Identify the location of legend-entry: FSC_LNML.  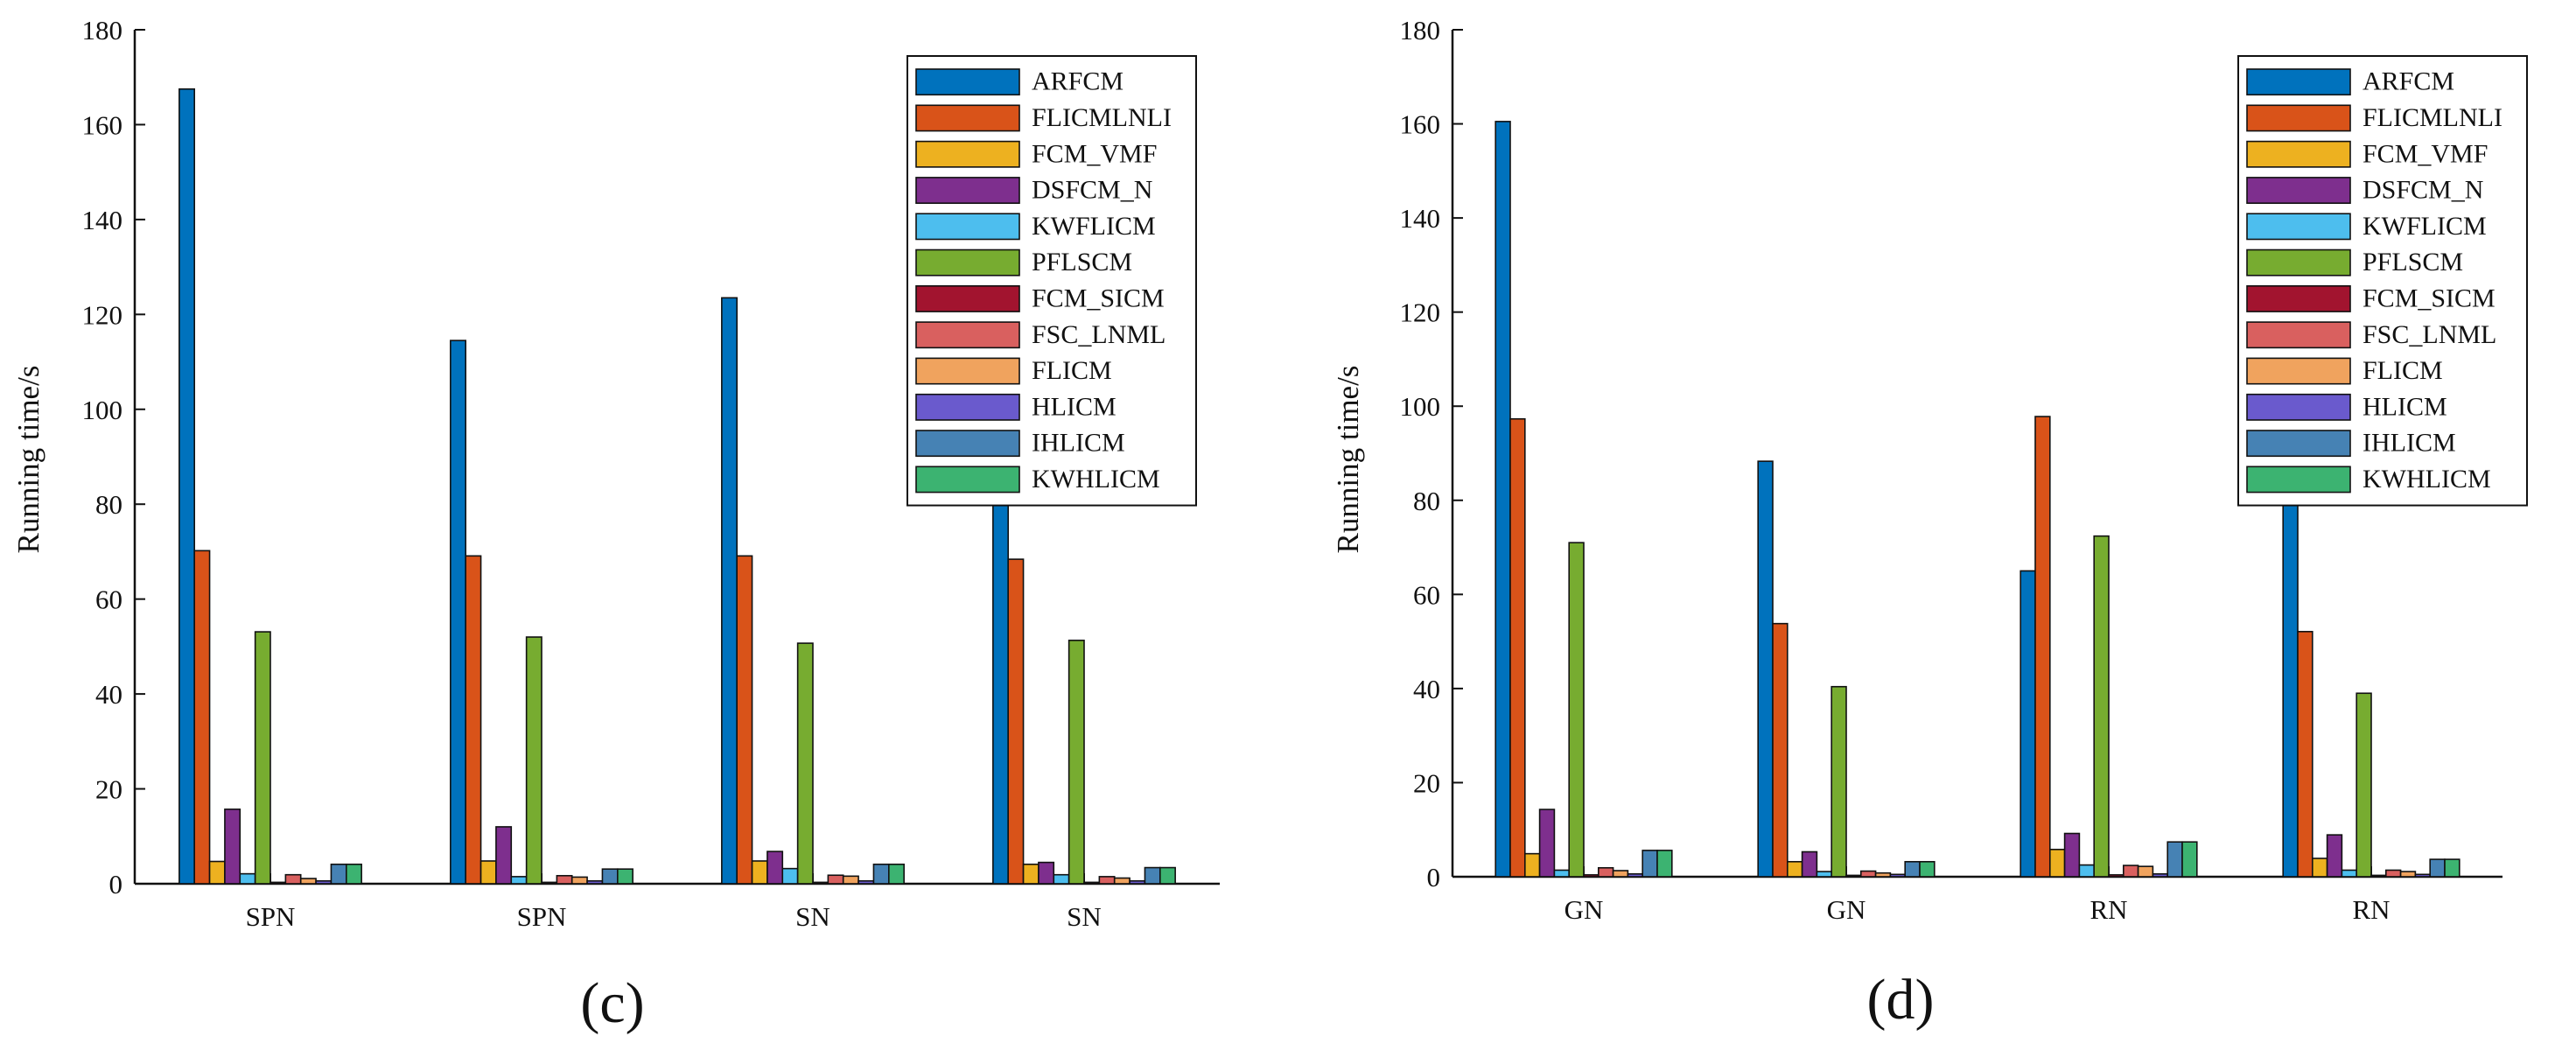
(1099, 334).